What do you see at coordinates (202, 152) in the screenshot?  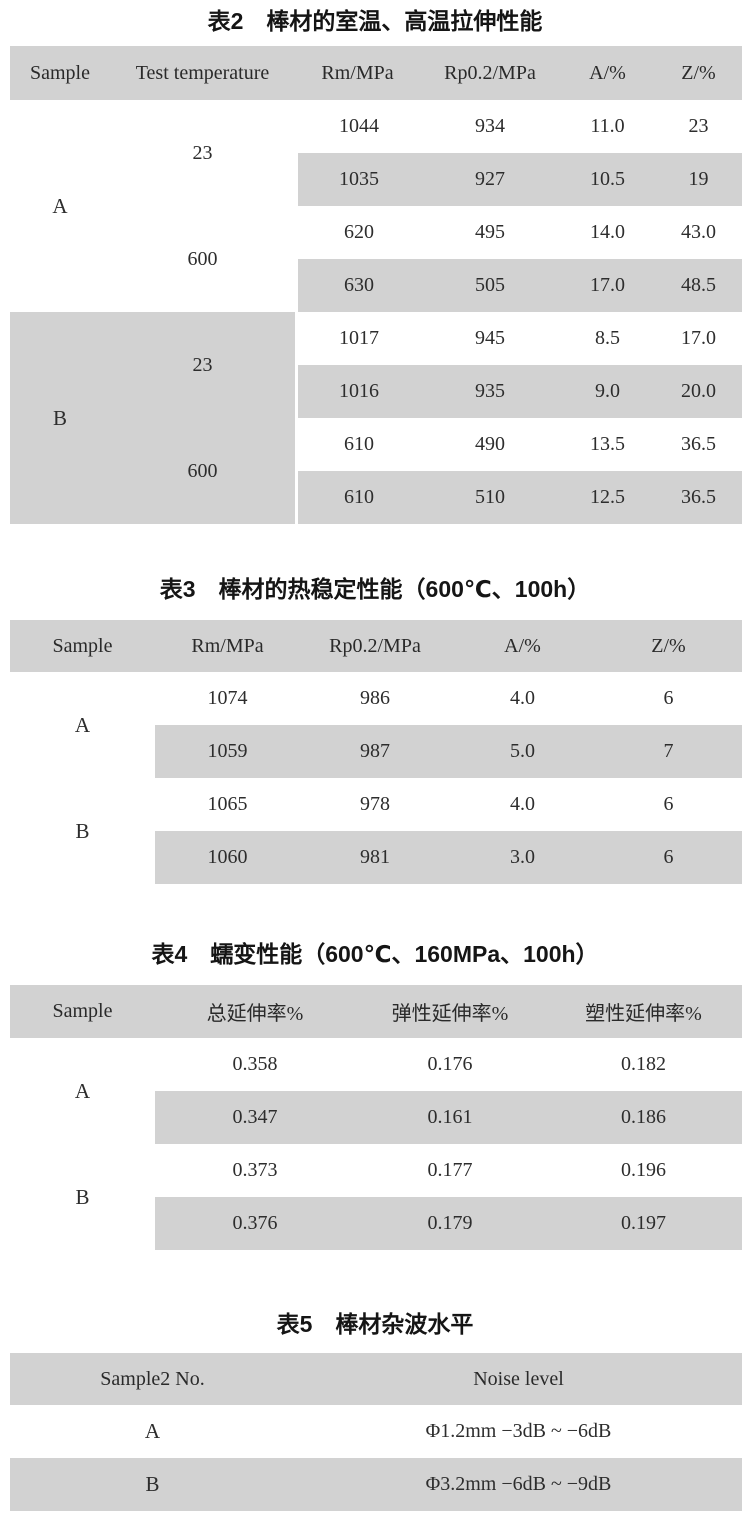 I see `temp-cell-a-23: 23` at bounding box center [202, 152].